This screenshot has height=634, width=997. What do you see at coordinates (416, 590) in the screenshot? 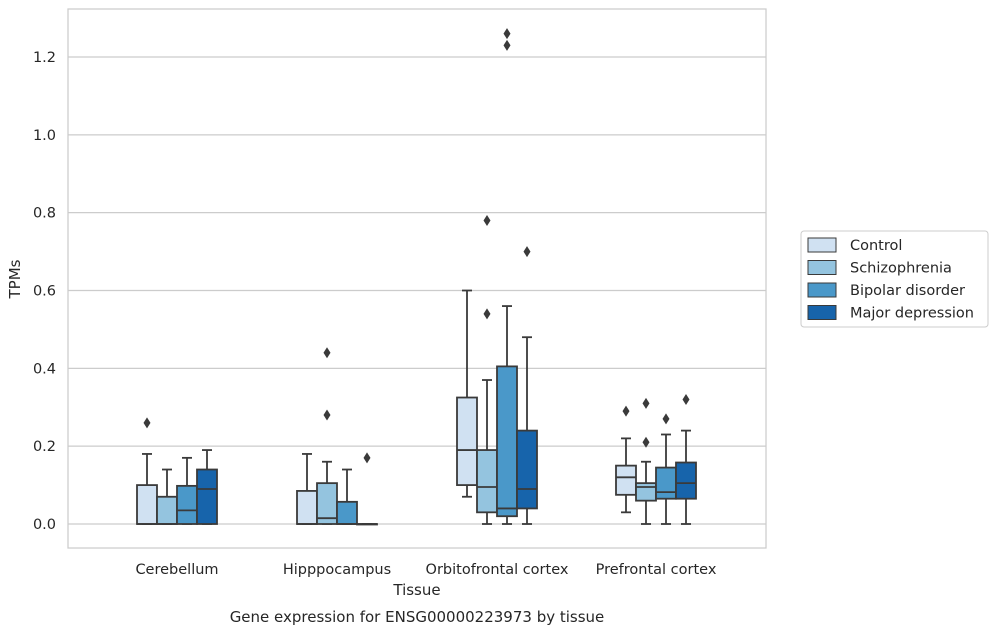
I see `x-axis-title: Tissue` at bounding box center [416, 590].